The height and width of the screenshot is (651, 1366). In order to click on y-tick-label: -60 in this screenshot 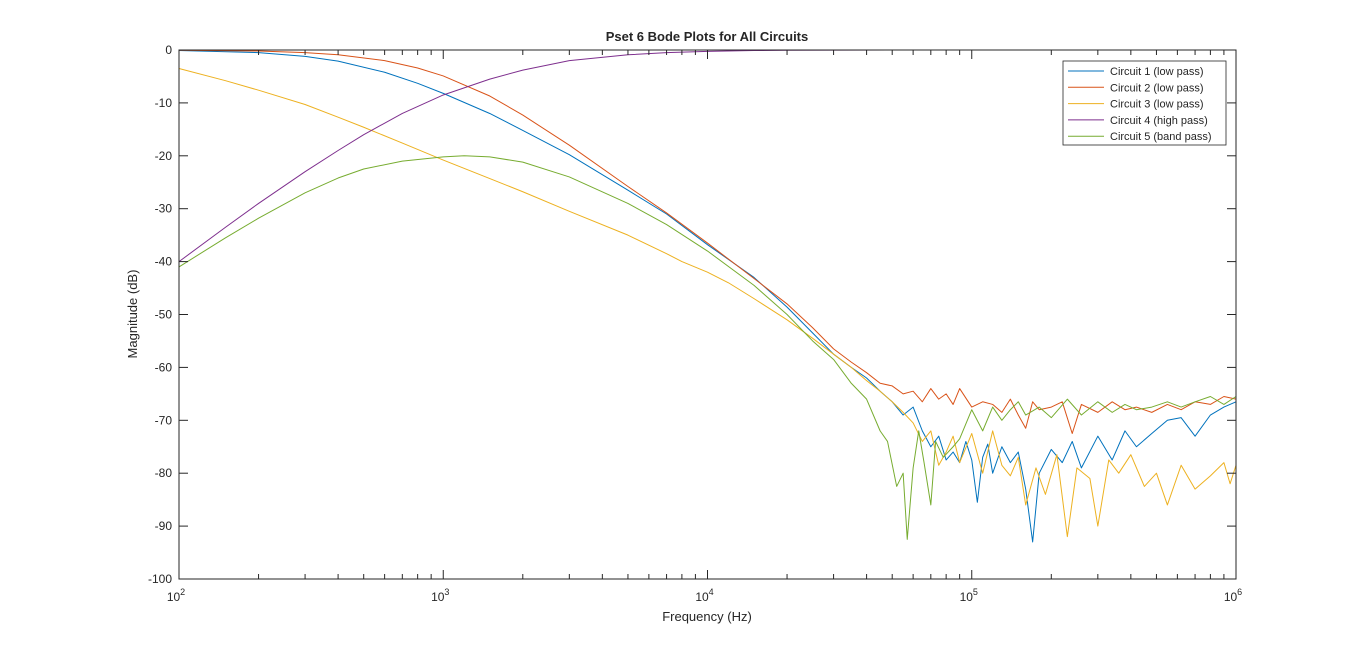, I will do `click(164, 367)`.